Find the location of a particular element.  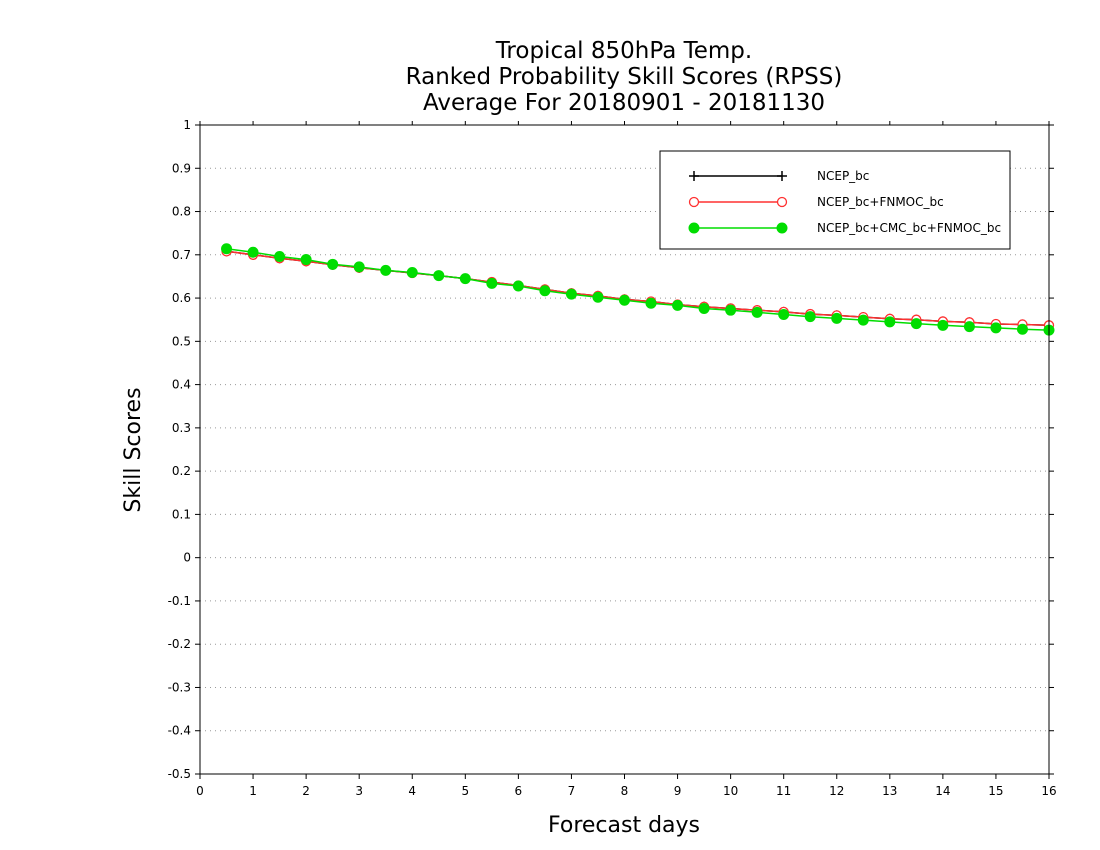

x-tick-label: 7 is located at coordinates (572, 791).